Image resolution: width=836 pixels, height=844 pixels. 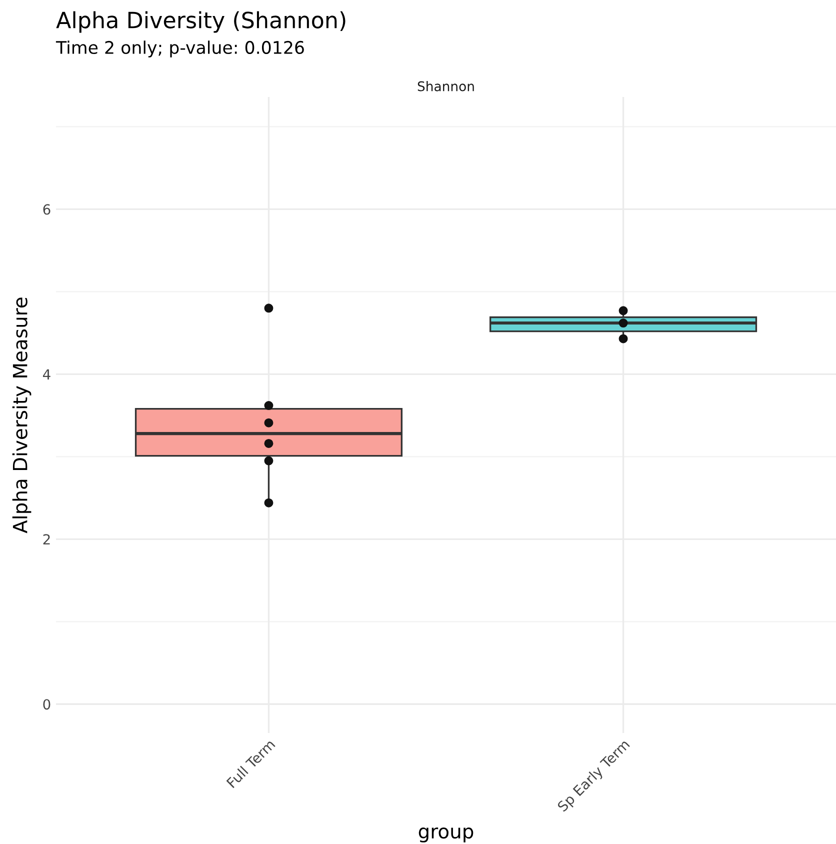 I want to click on y-tick-label: 0, so click(x=46, y=704).